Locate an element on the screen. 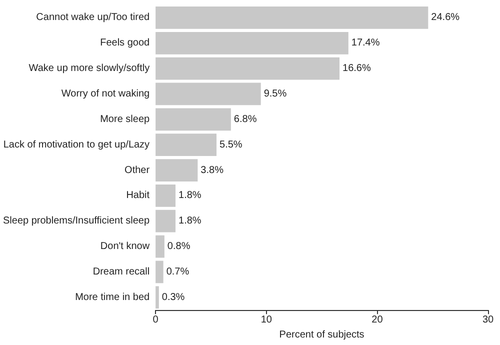 The width and height of the screenshot is (500, 345). data-label: 17.4% is located at coordinates (365, 43).